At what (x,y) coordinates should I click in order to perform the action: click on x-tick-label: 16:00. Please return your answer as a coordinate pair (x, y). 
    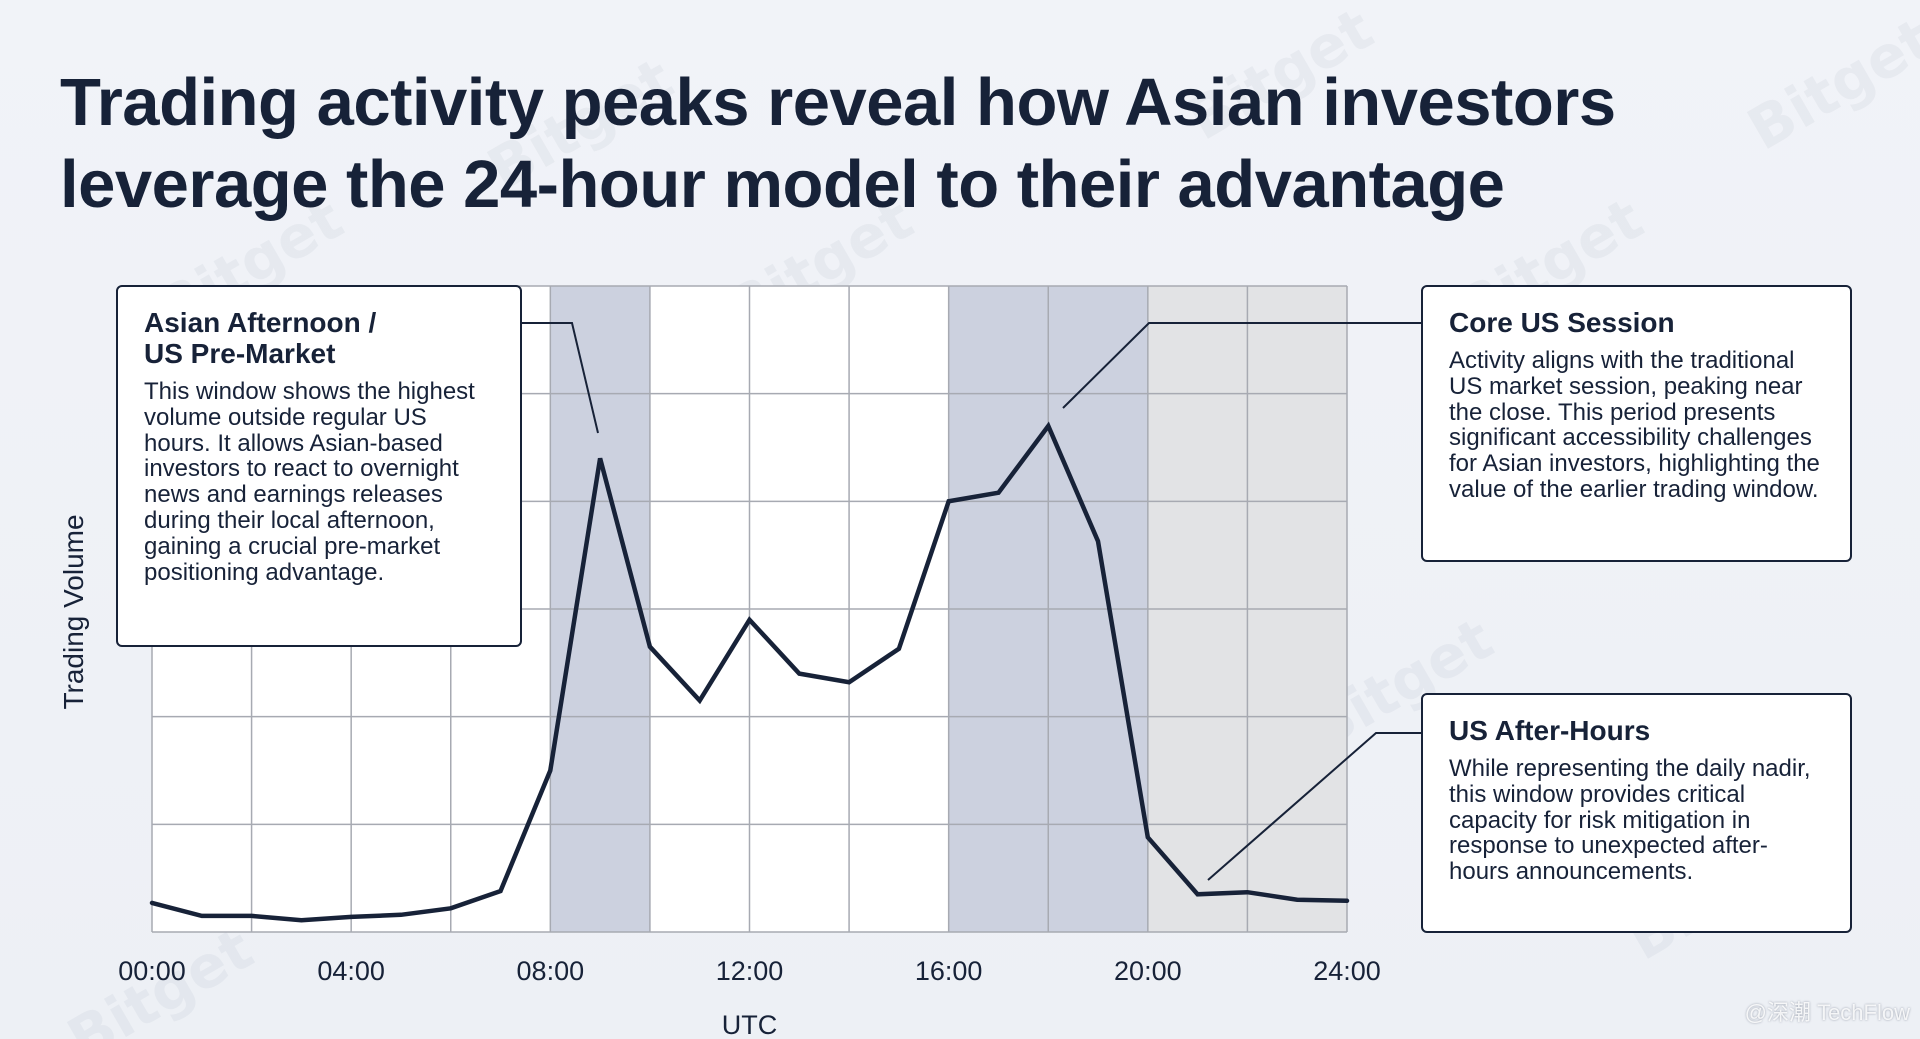
    Looking at the image, I should click on (949, 971).